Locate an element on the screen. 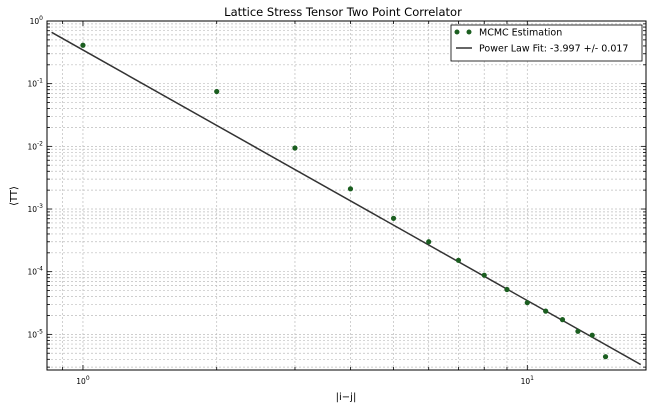 This screenshot has height=411, width=664. legend-box is located at coordinates (546, 43).